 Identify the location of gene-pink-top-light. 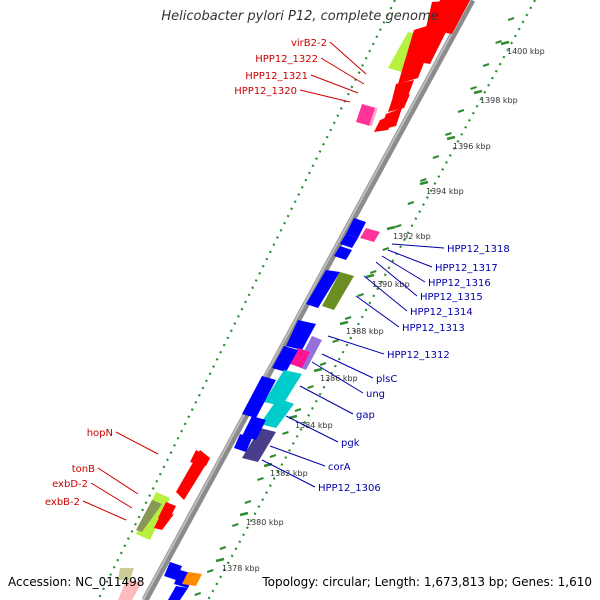
(373, 117).